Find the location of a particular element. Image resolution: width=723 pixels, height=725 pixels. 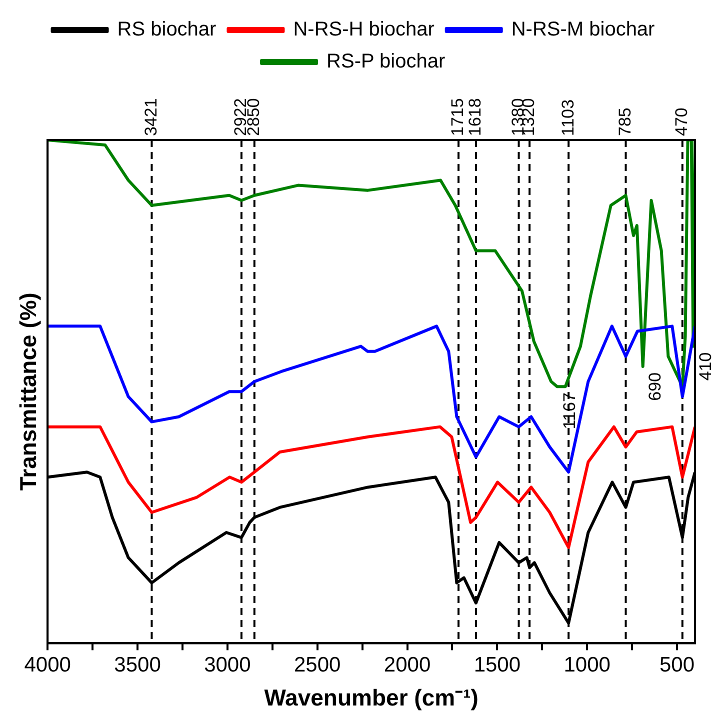

annotation: 410 is located at coordinates (705, 366).